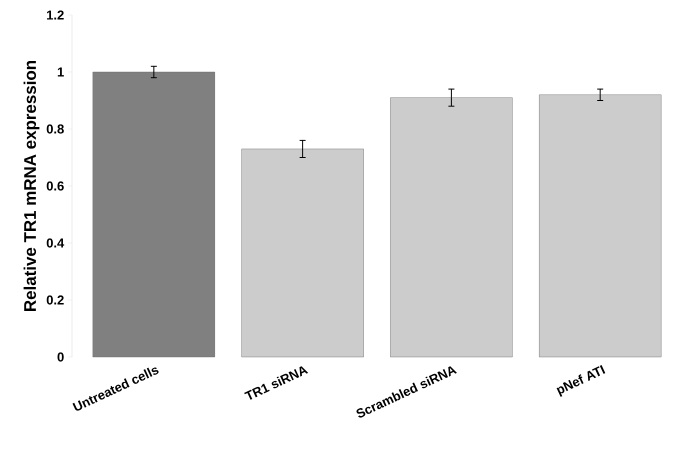  I want to click on y-axis-title: Relative TR1 mRNA expression, so click(32, 185).